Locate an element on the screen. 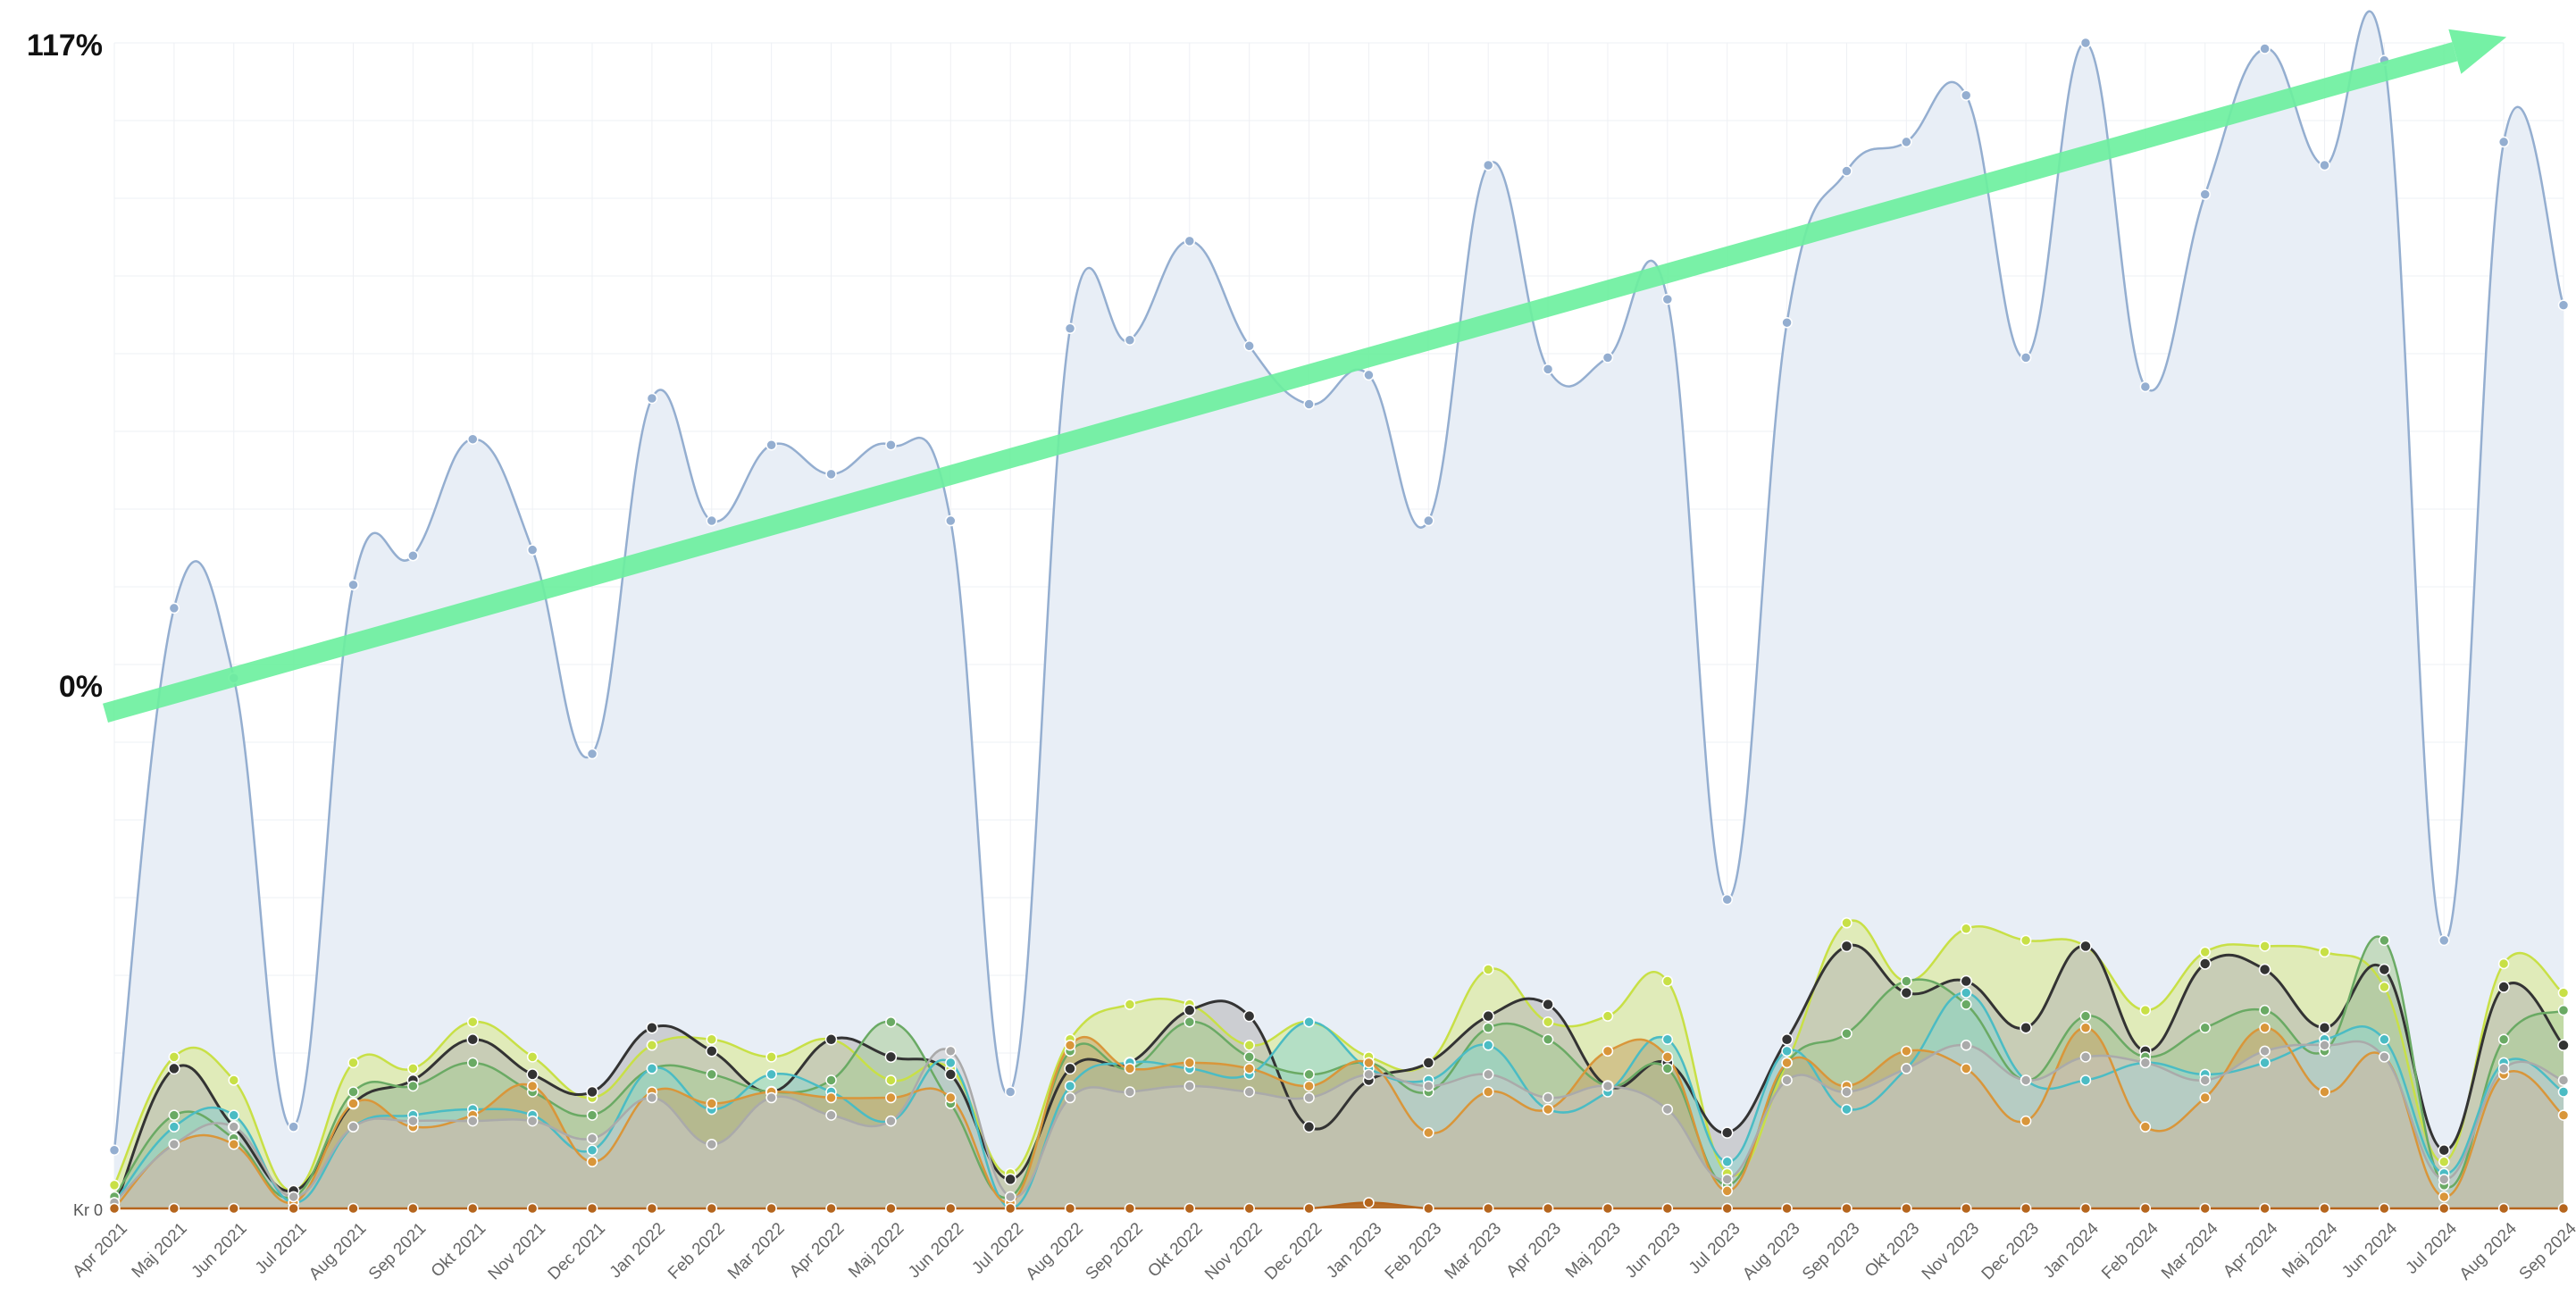 The width and height of the screenshot is (2576, 1304). x-tick-label: Aug 2024 is located at coordinates (2489, 1251).